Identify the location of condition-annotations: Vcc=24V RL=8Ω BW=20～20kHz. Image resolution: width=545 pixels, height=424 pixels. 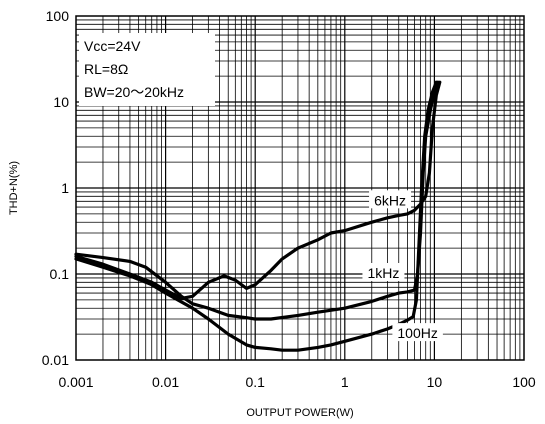
(147, 69).